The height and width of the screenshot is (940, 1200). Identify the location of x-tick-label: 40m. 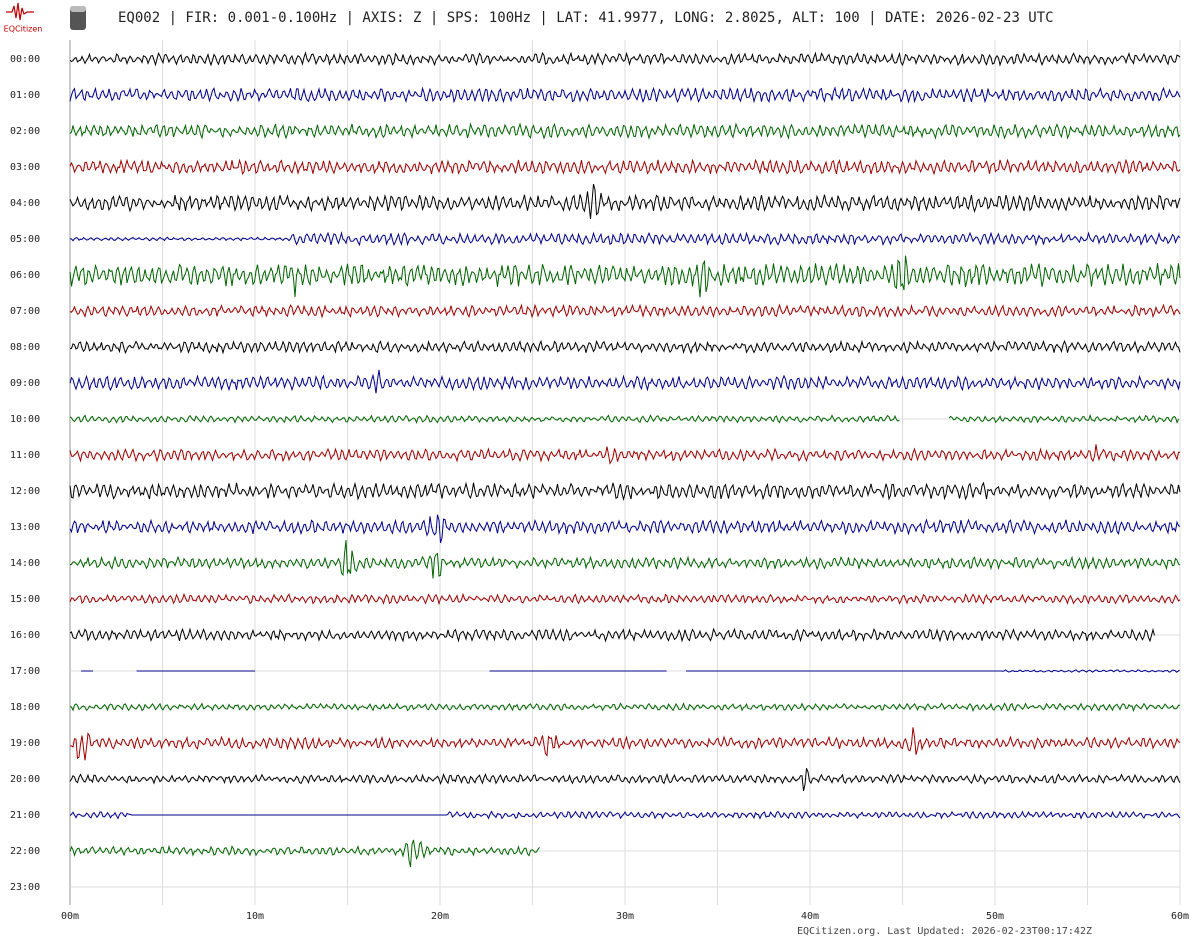
(810, 916).